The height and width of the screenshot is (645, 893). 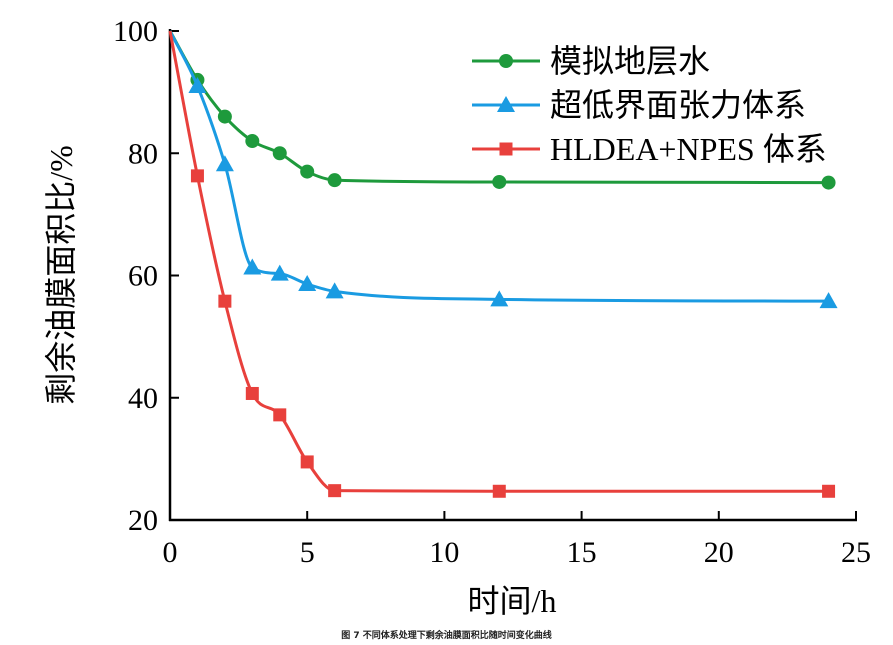 I want to click on legend-item-2: 超低界面张力体系, so click(x=639, y=105).